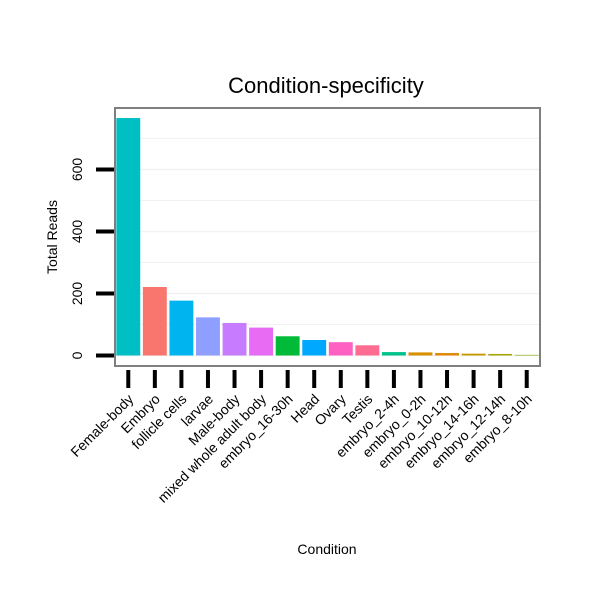 The image size is (600, 600). Describe the element at coordinates (52, 237) in the screenshot. I see `y-axis-title: Total Reads` at that location.